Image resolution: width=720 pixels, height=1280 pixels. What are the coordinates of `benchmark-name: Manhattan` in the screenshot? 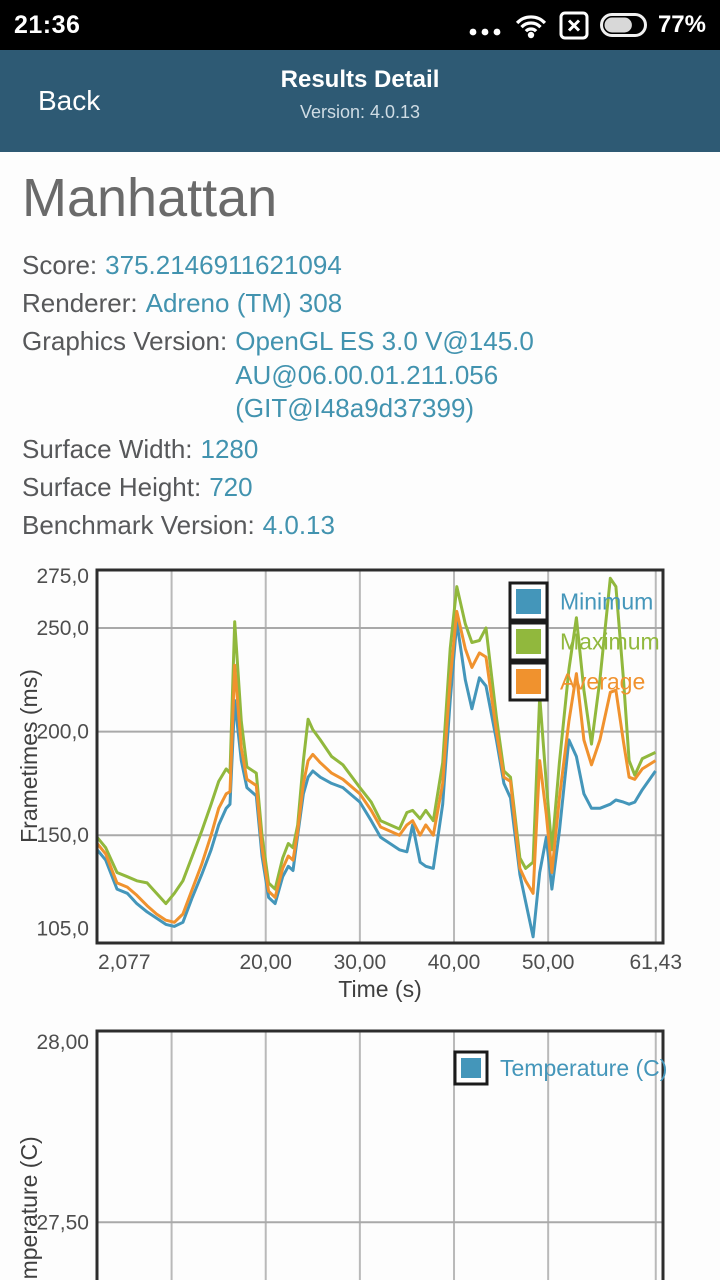 It's located at (150, 198).